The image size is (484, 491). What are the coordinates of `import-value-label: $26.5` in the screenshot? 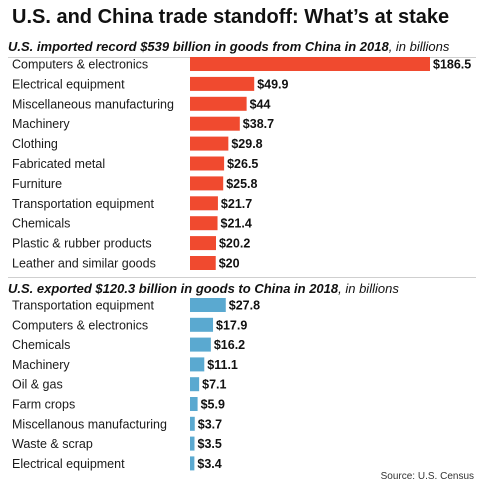 It's located at (242, 164).